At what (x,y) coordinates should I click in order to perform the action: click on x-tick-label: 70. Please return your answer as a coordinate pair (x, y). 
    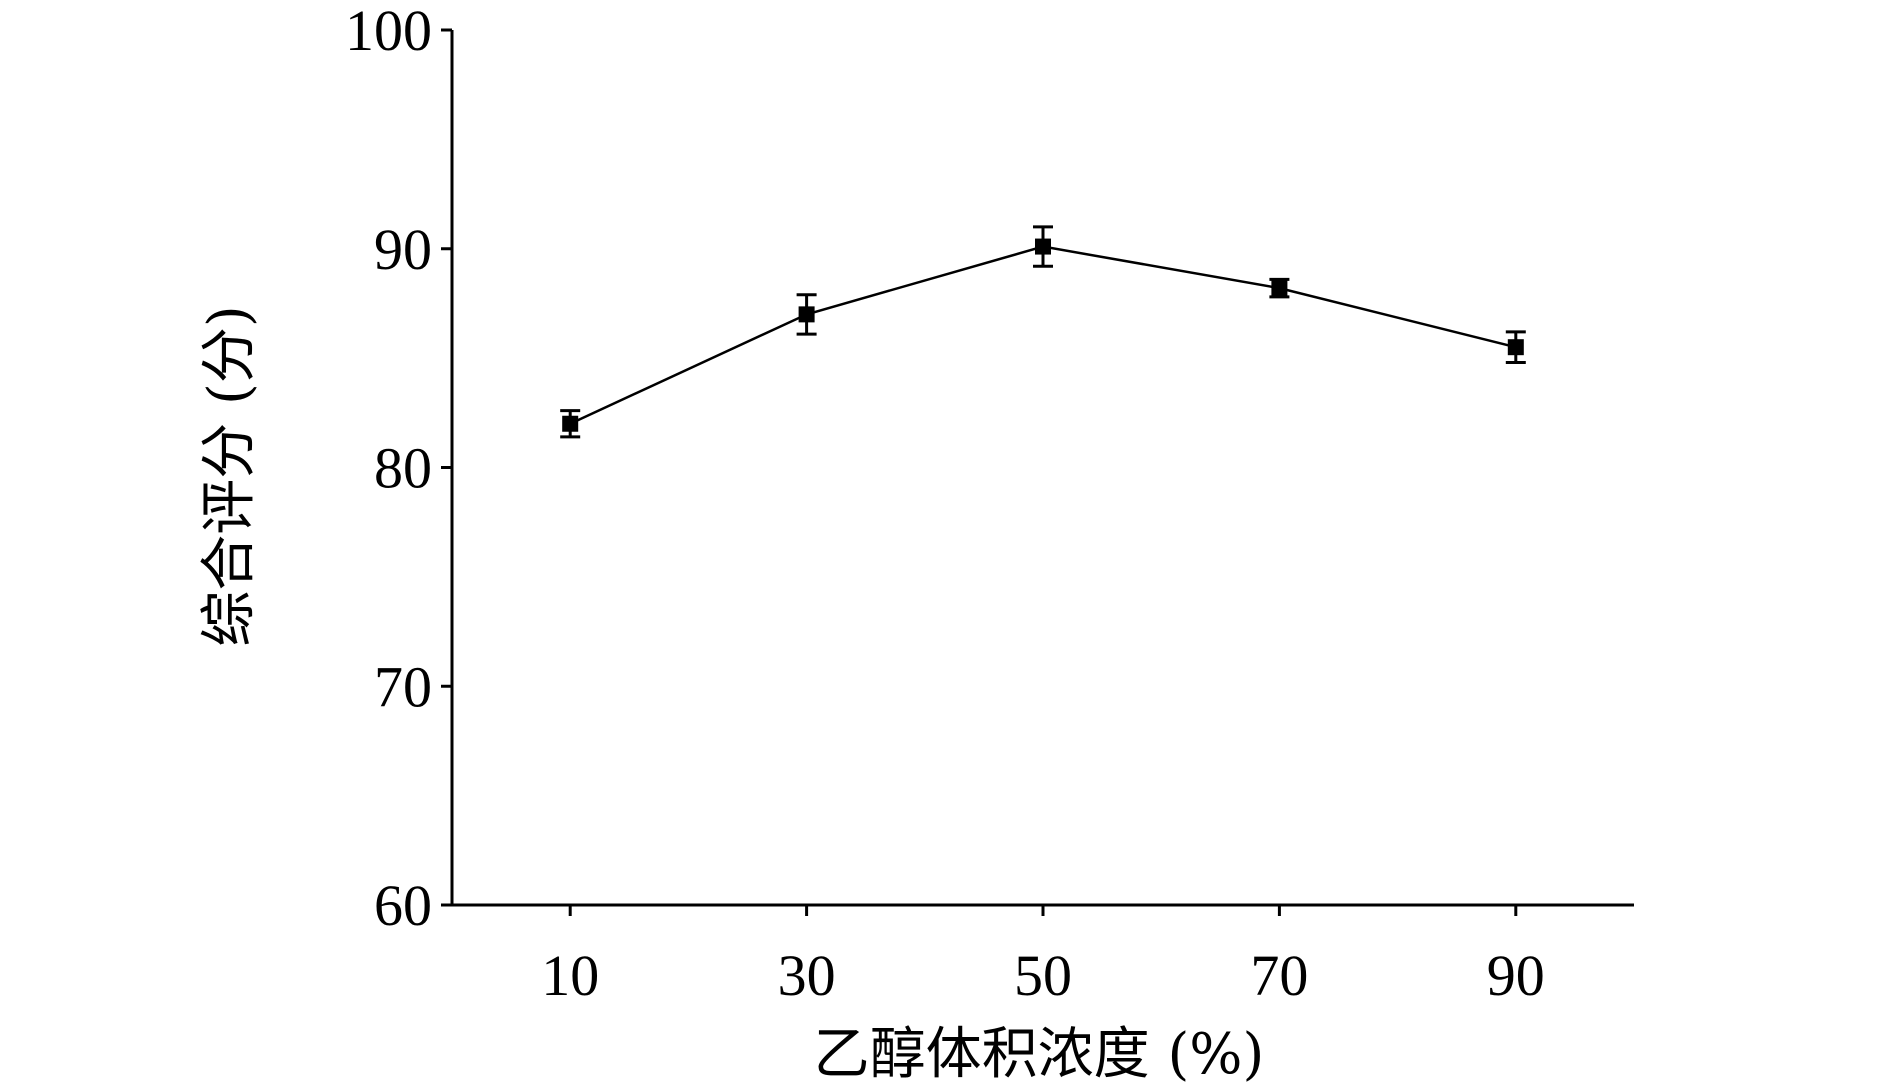
    Looking at the image, I should click on (1279, 975).